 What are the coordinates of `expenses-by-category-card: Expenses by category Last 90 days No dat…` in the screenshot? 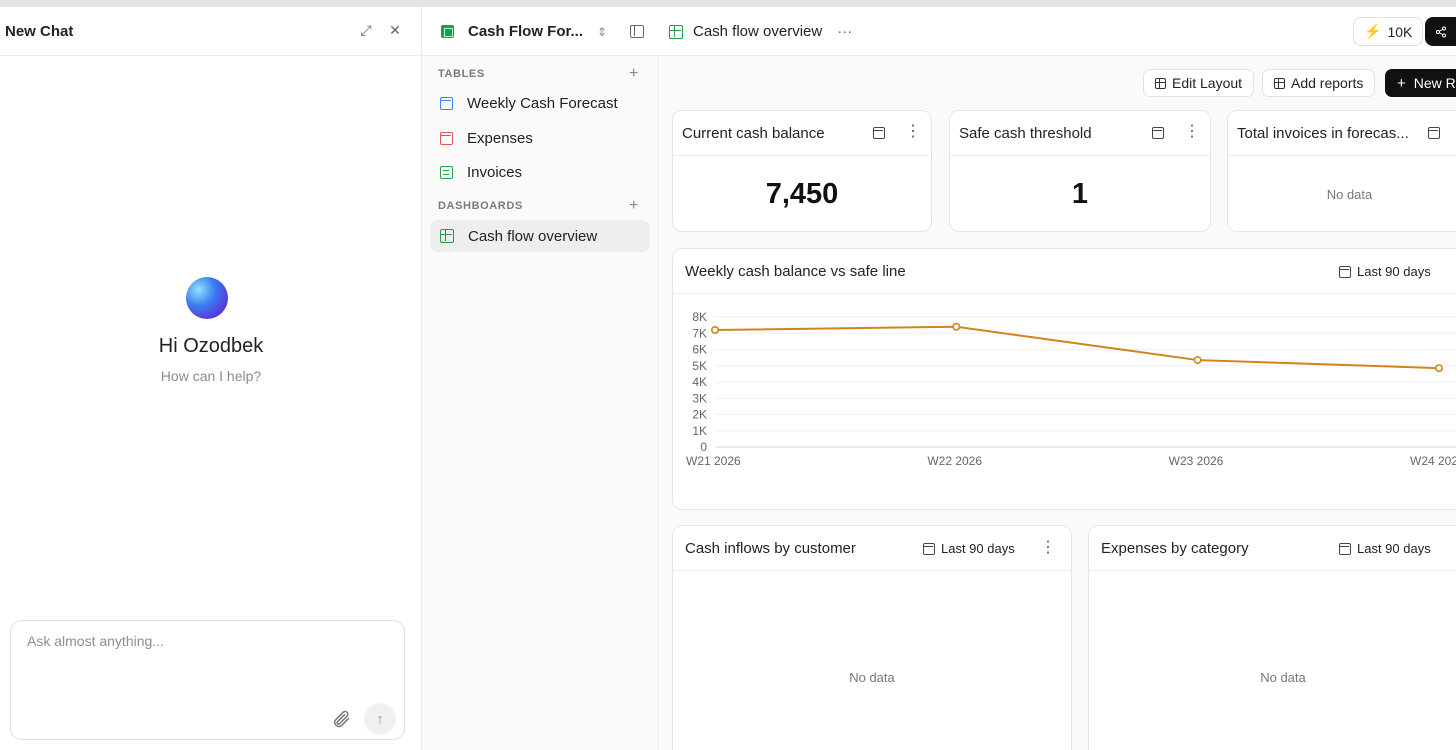 It's located at (1272, 637).